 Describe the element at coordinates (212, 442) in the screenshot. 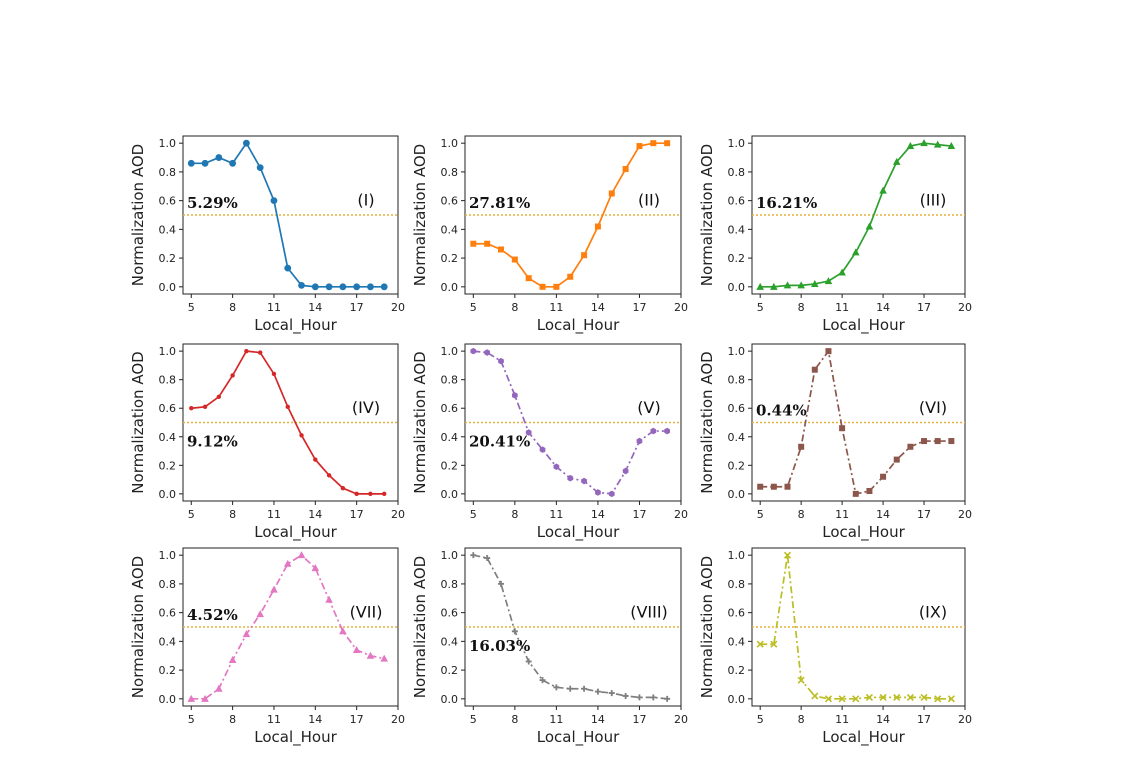

I see `percentage-label: 9.12%` at that location.